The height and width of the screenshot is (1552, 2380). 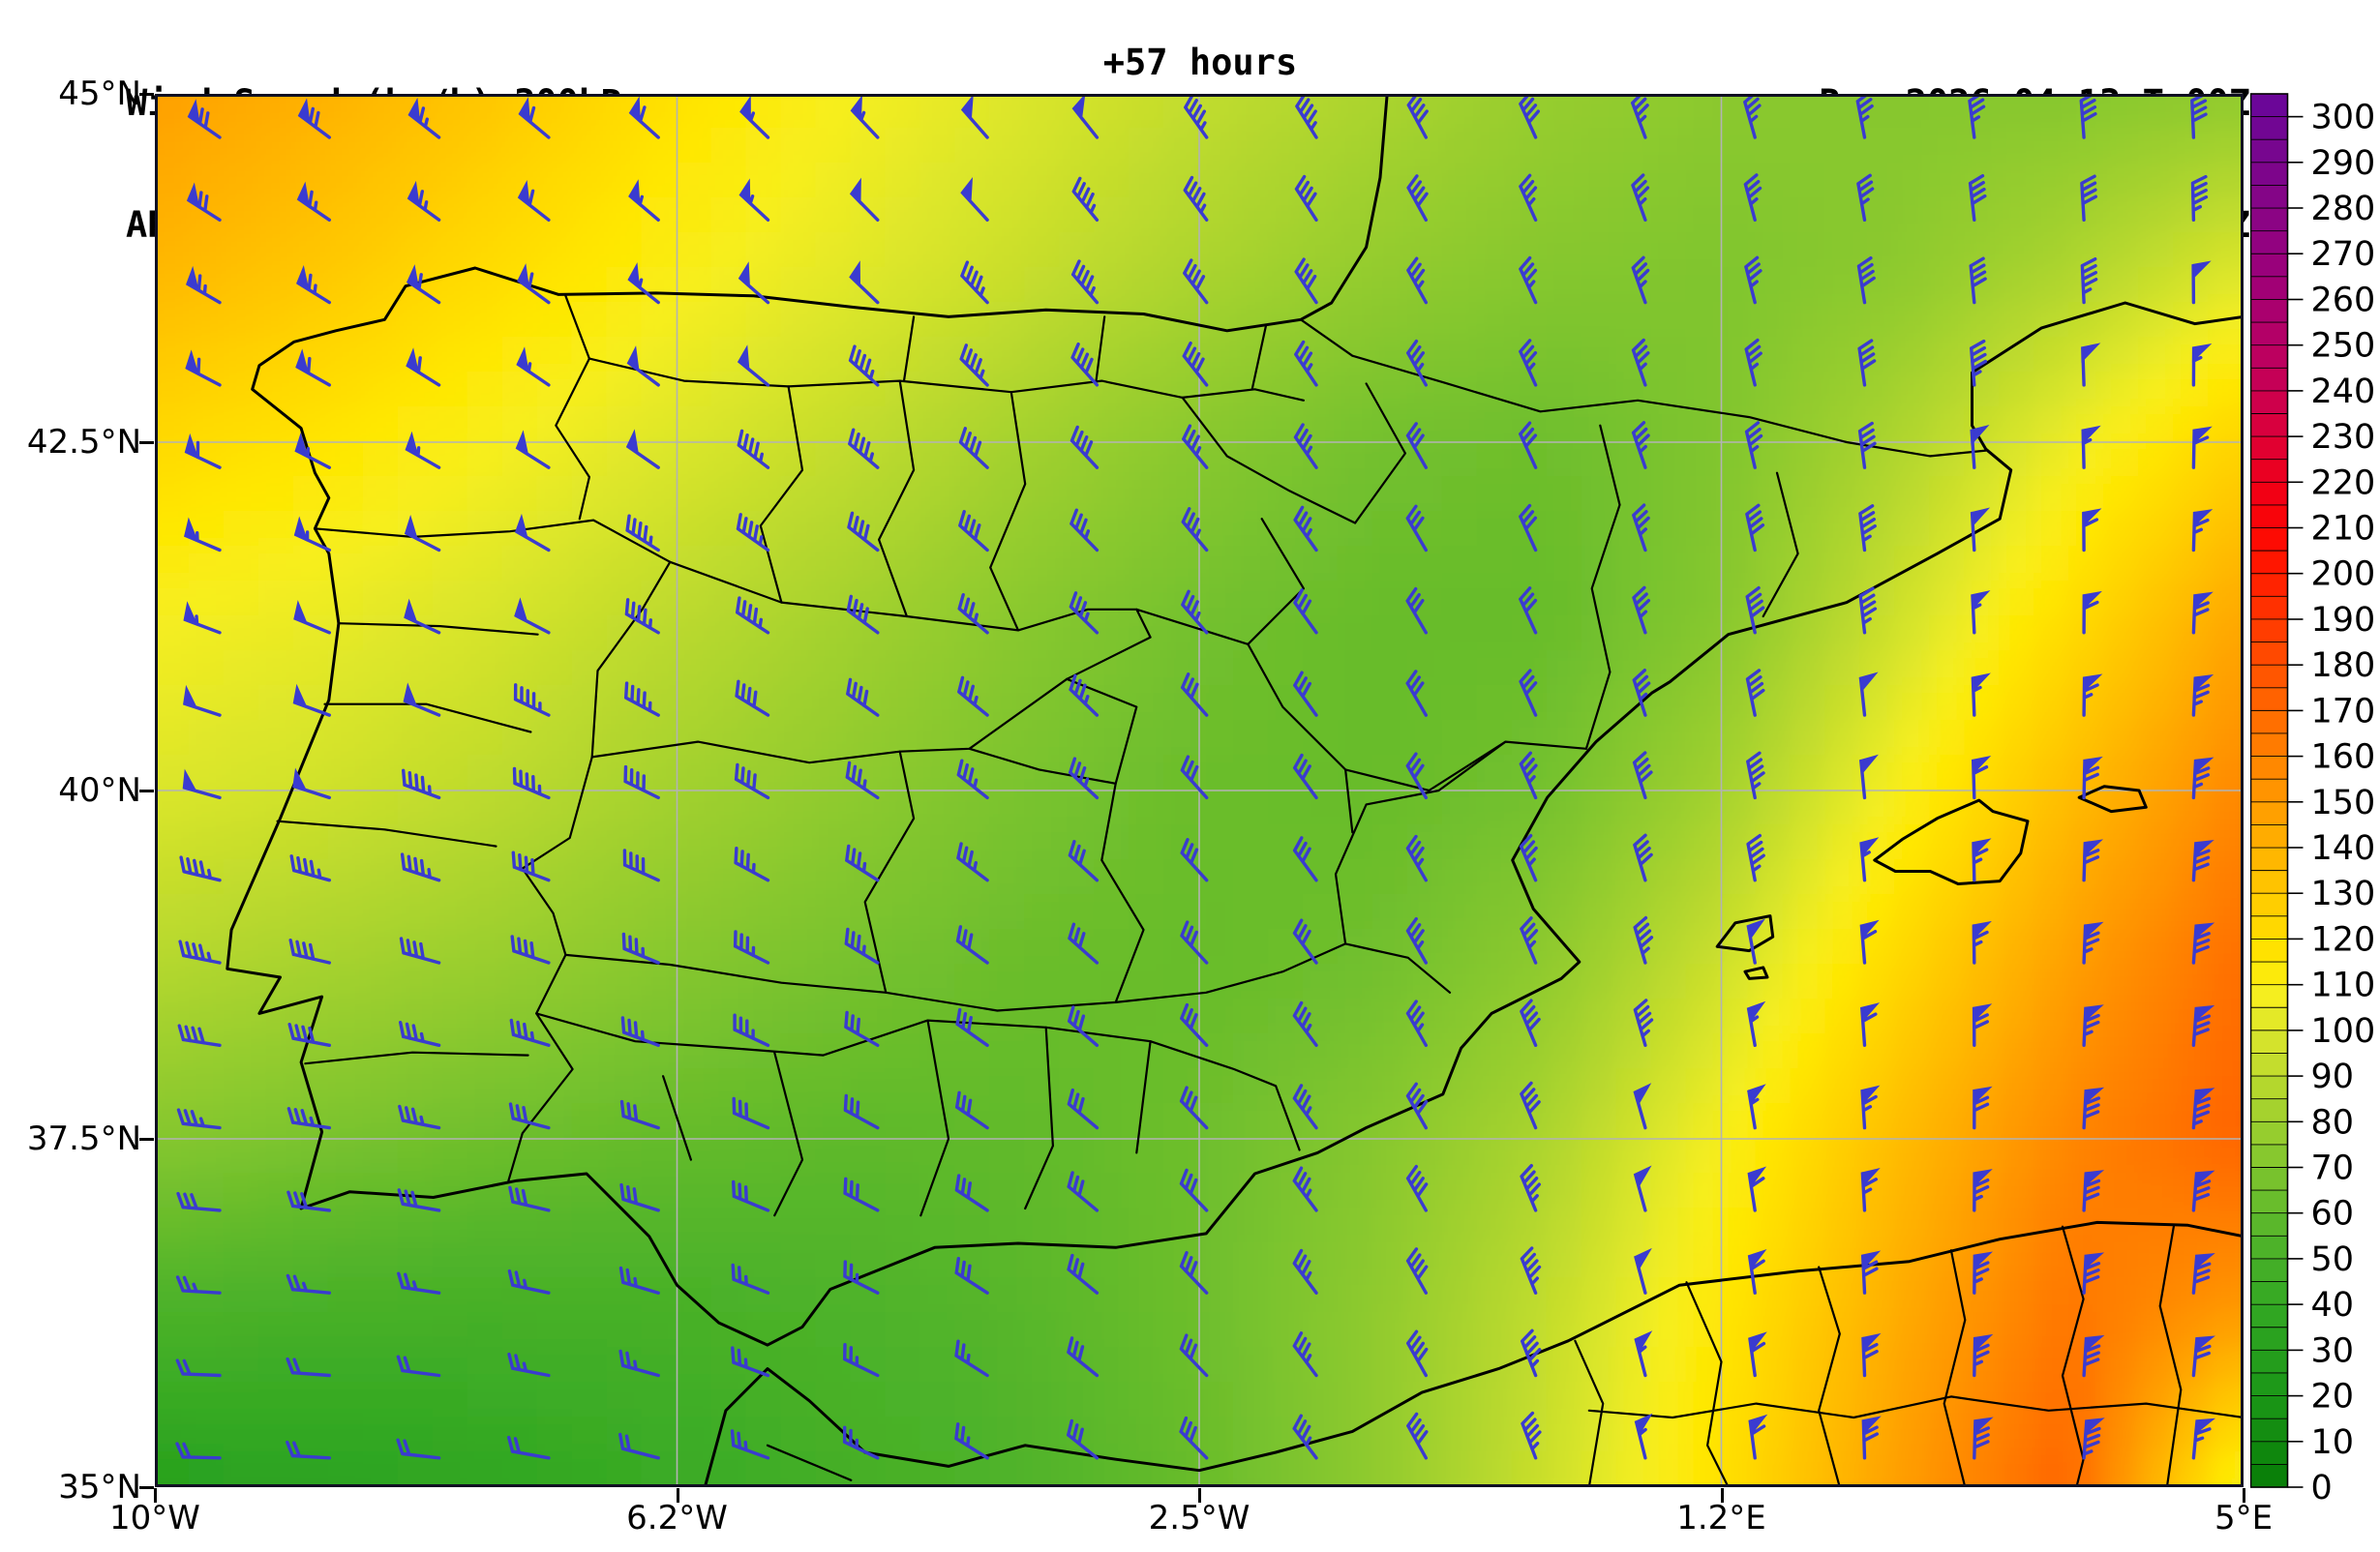 I want to click on colorbar-label: 290, so click(x=2344, y=163).